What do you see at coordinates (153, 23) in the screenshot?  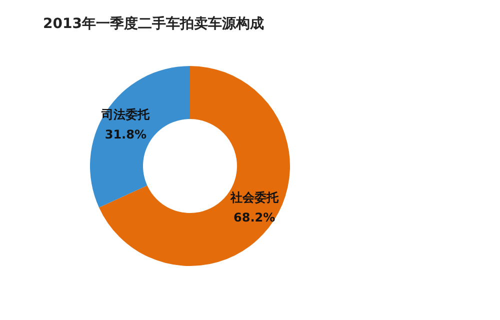 I see `chart-title: 2013年一季度二手车拍卖车源构成` at bounding box center [153, 23].